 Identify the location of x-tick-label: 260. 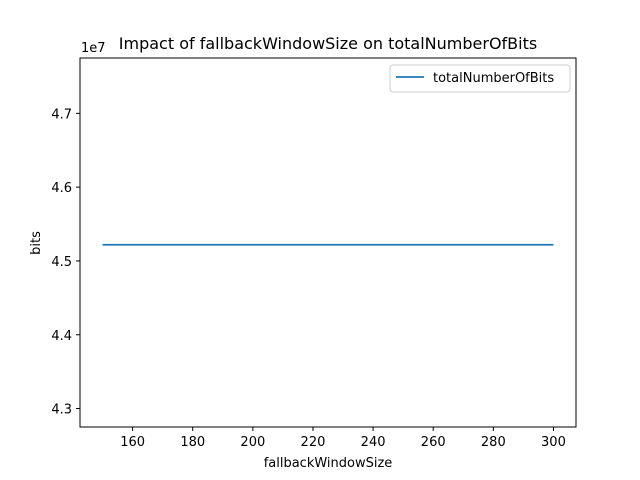
(433, 442).